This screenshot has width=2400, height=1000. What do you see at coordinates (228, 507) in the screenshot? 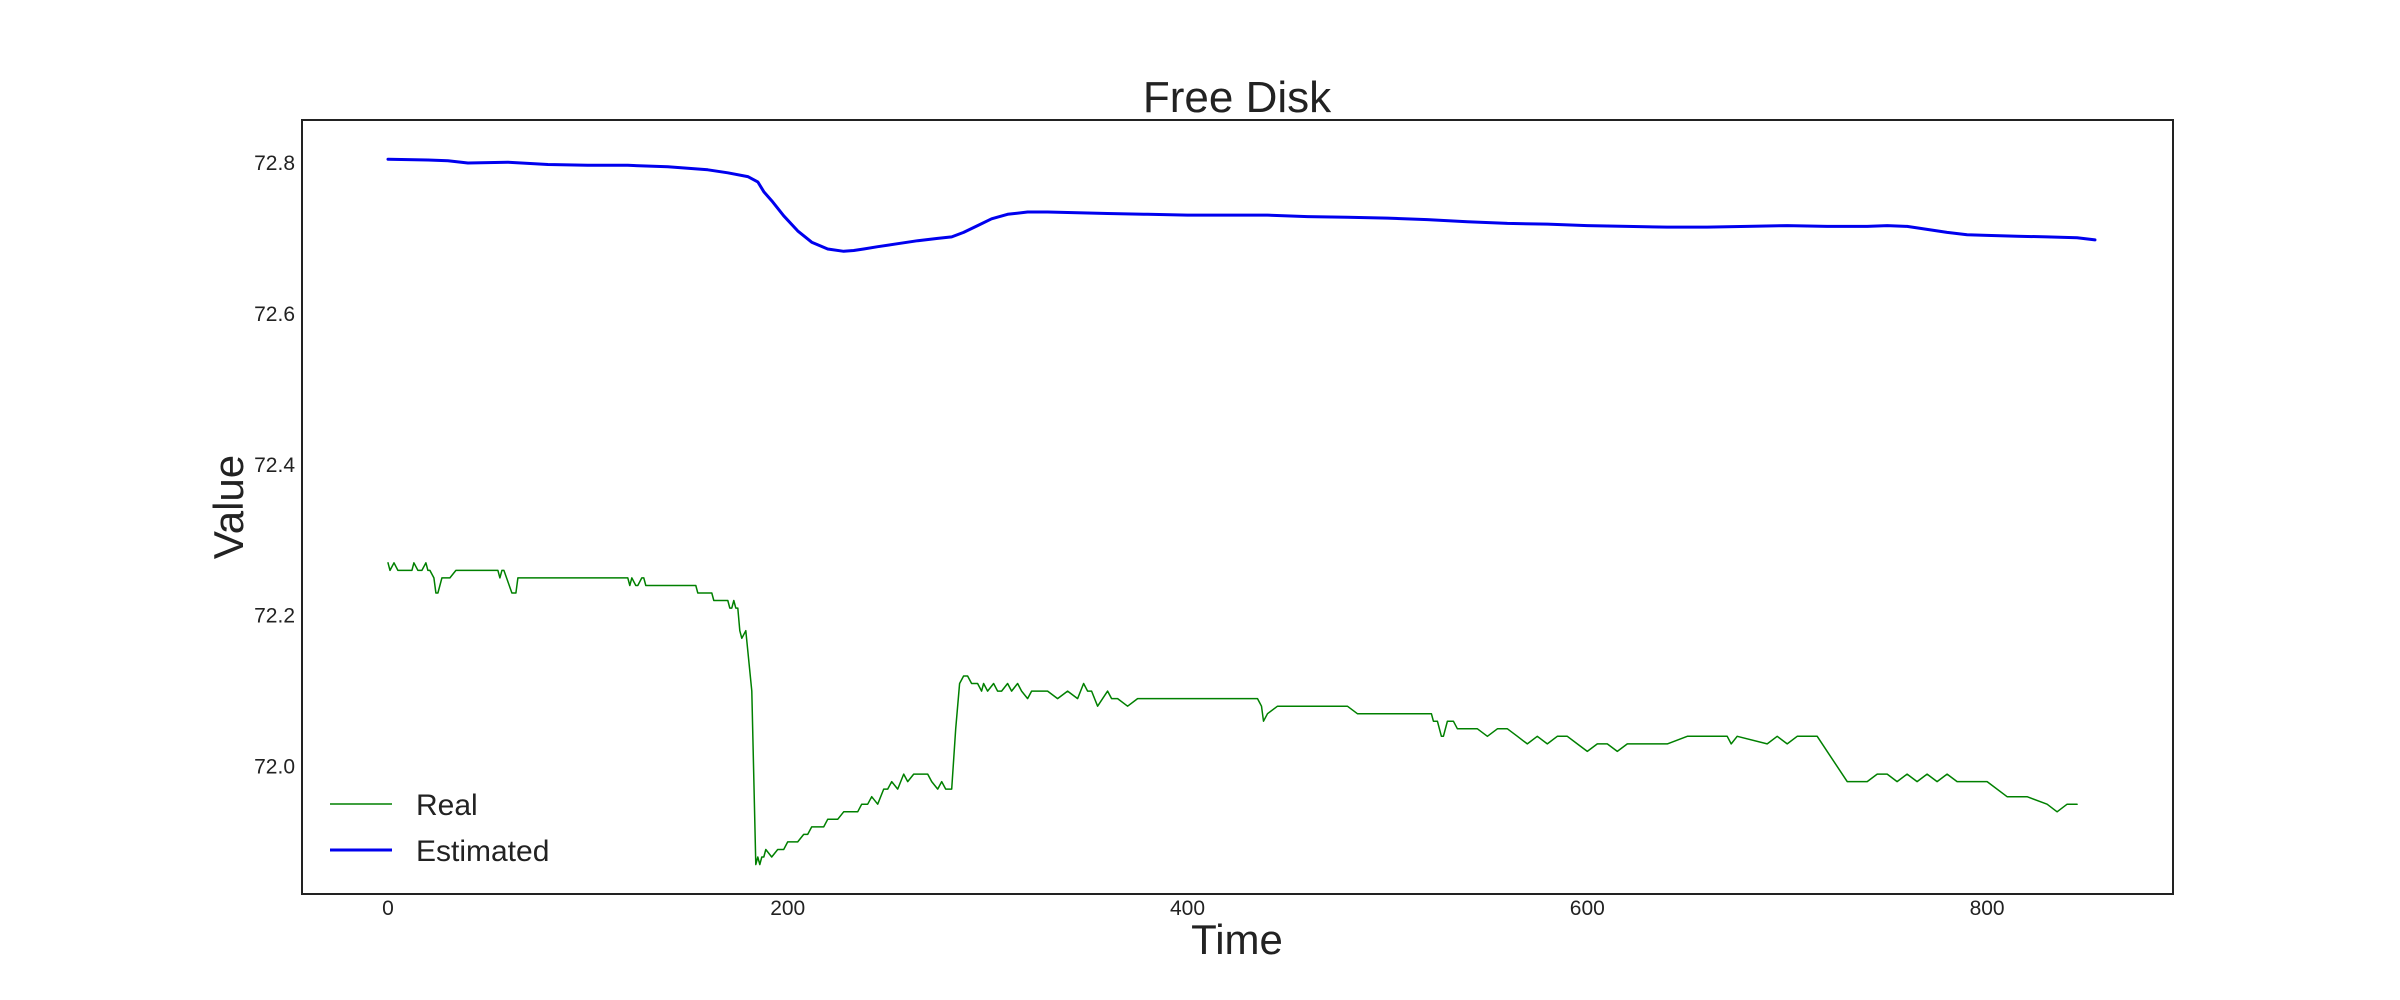
I see `y-axis-label: Value` at bounding box center [228, 507].